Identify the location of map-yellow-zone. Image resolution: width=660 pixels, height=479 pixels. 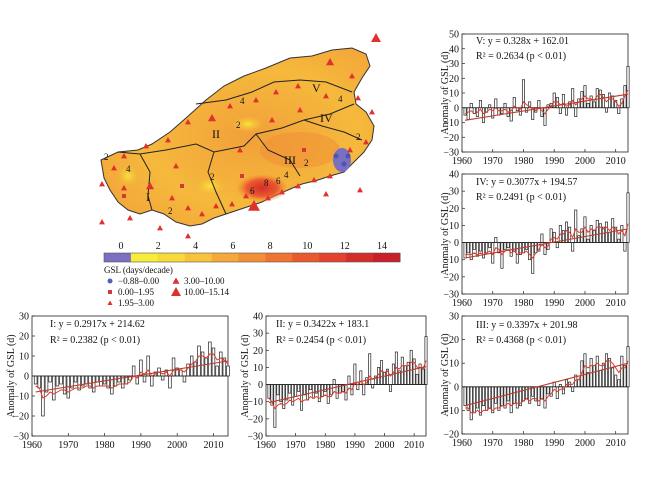
(248, 124).